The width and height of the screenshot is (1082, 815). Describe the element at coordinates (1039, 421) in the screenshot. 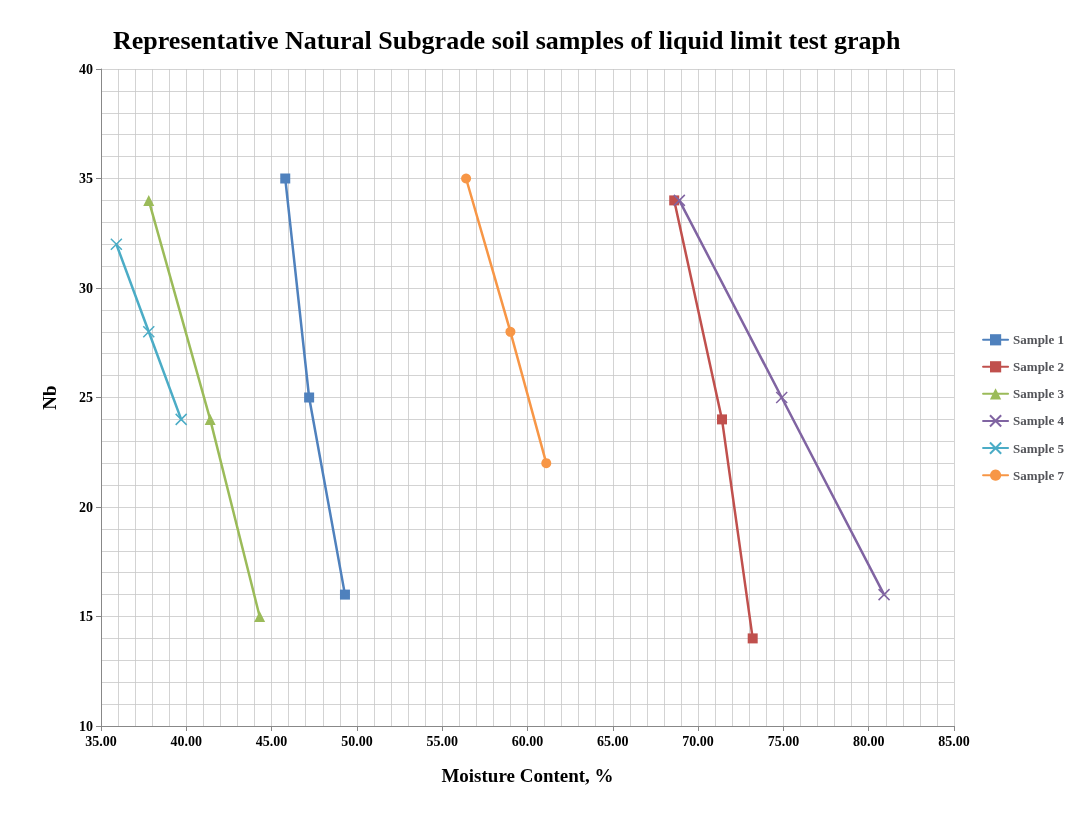

I see `legend-label: Sample 4` at that location.